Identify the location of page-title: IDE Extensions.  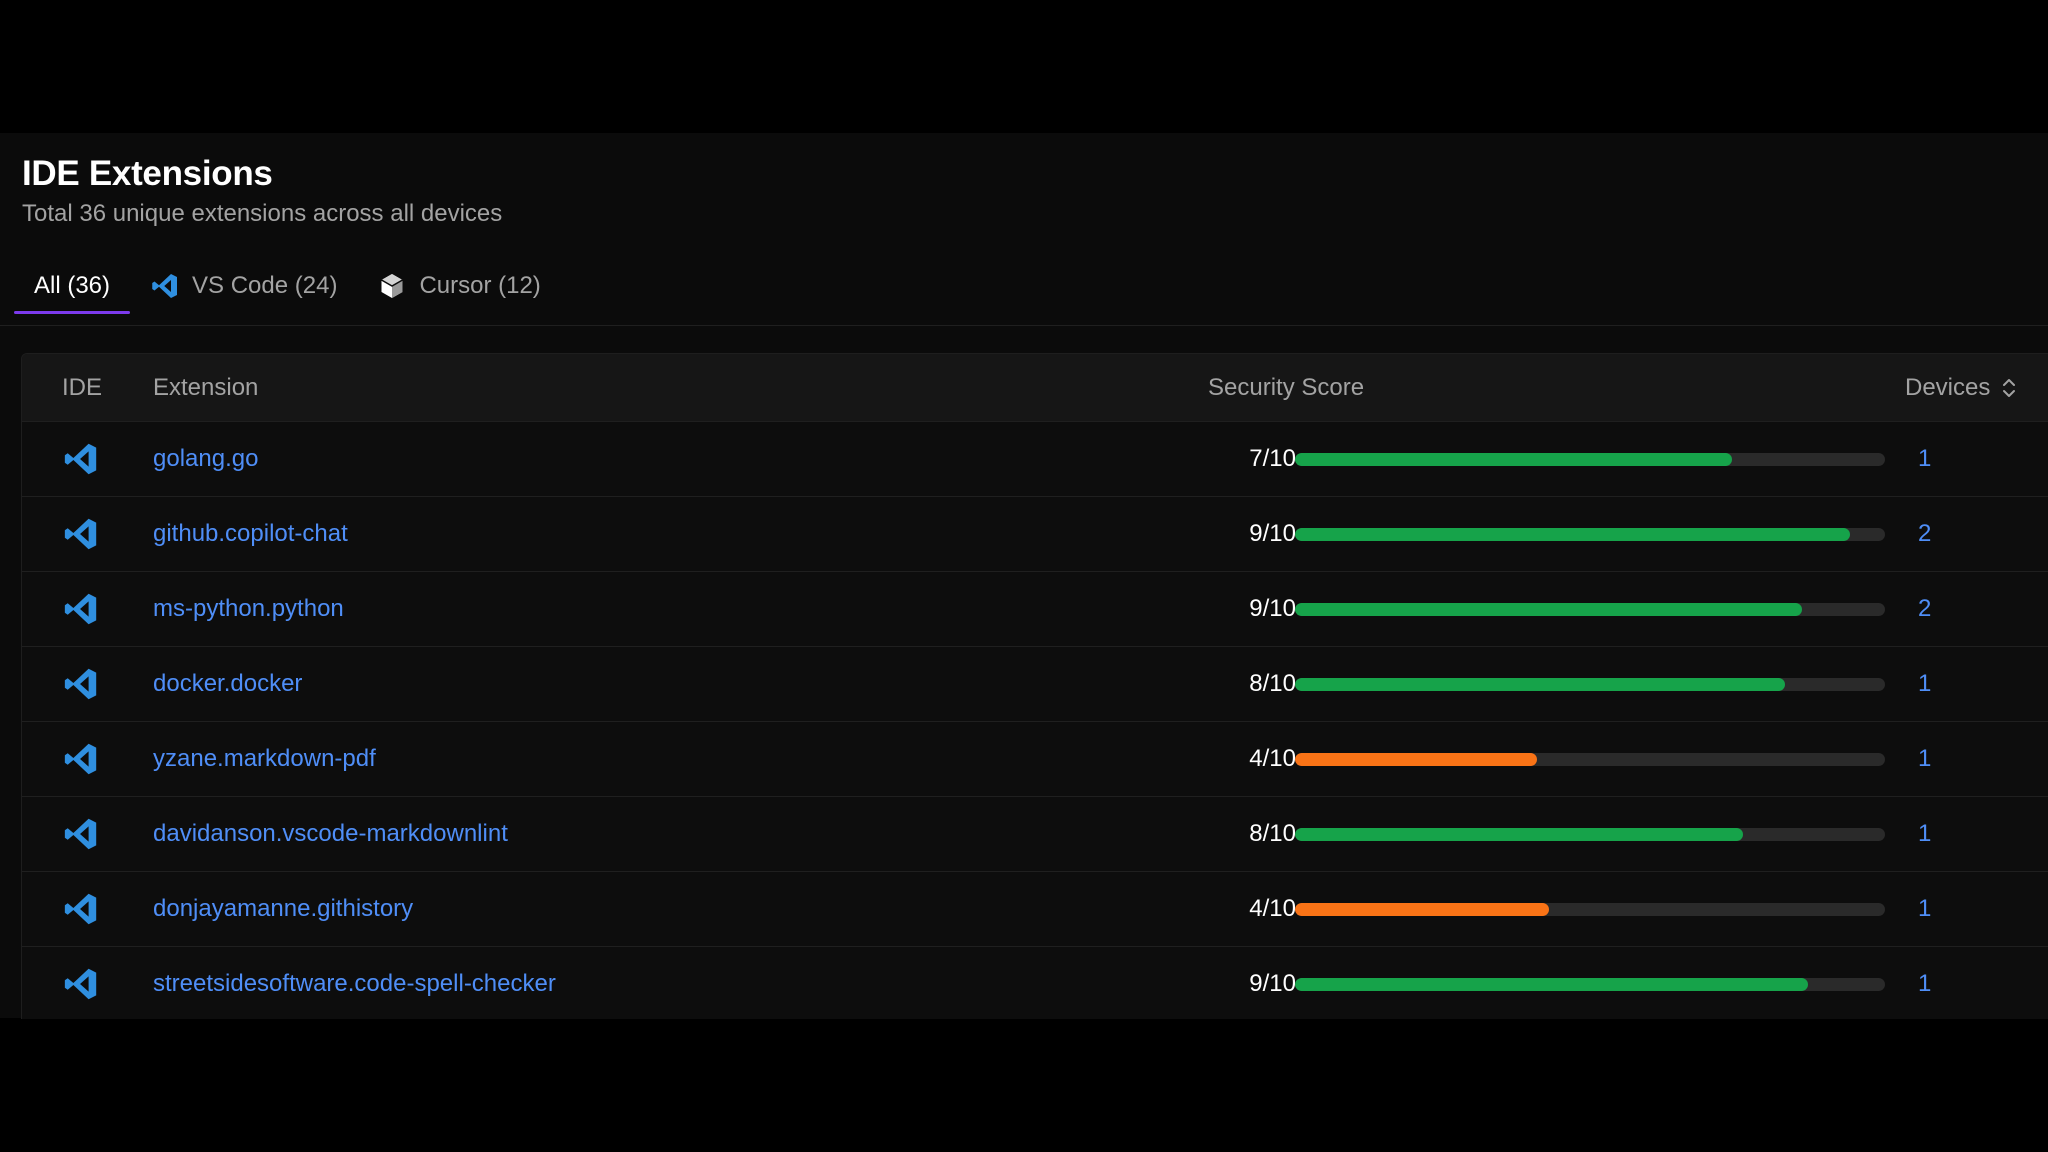
(147, 173).